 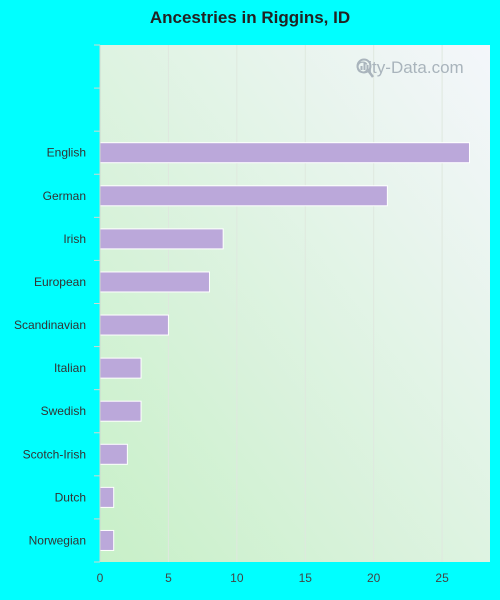 I want to click on watermark-text: City-Data.com, so click(x=410, y=67).